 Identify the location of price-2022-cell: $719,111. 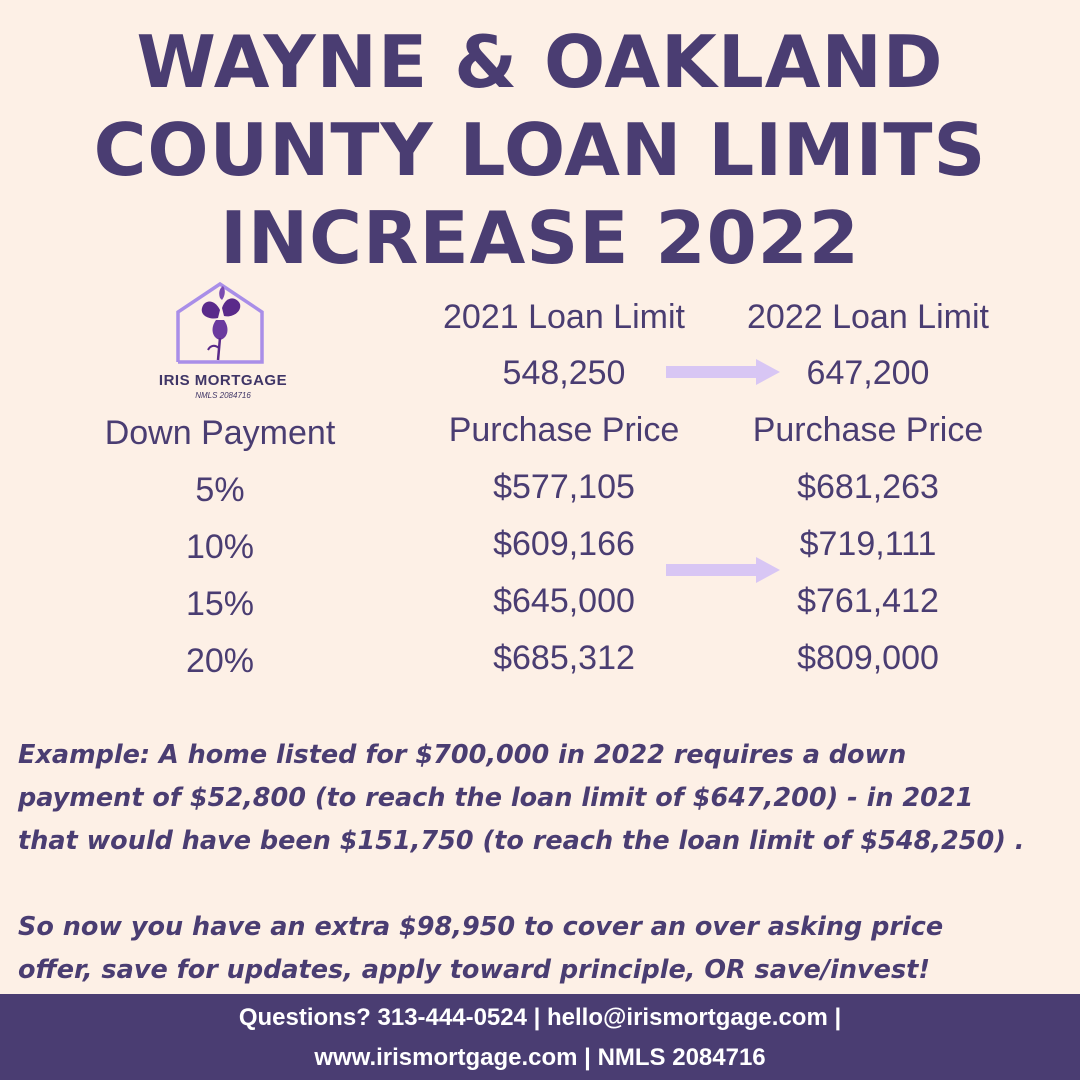
(868, 544).